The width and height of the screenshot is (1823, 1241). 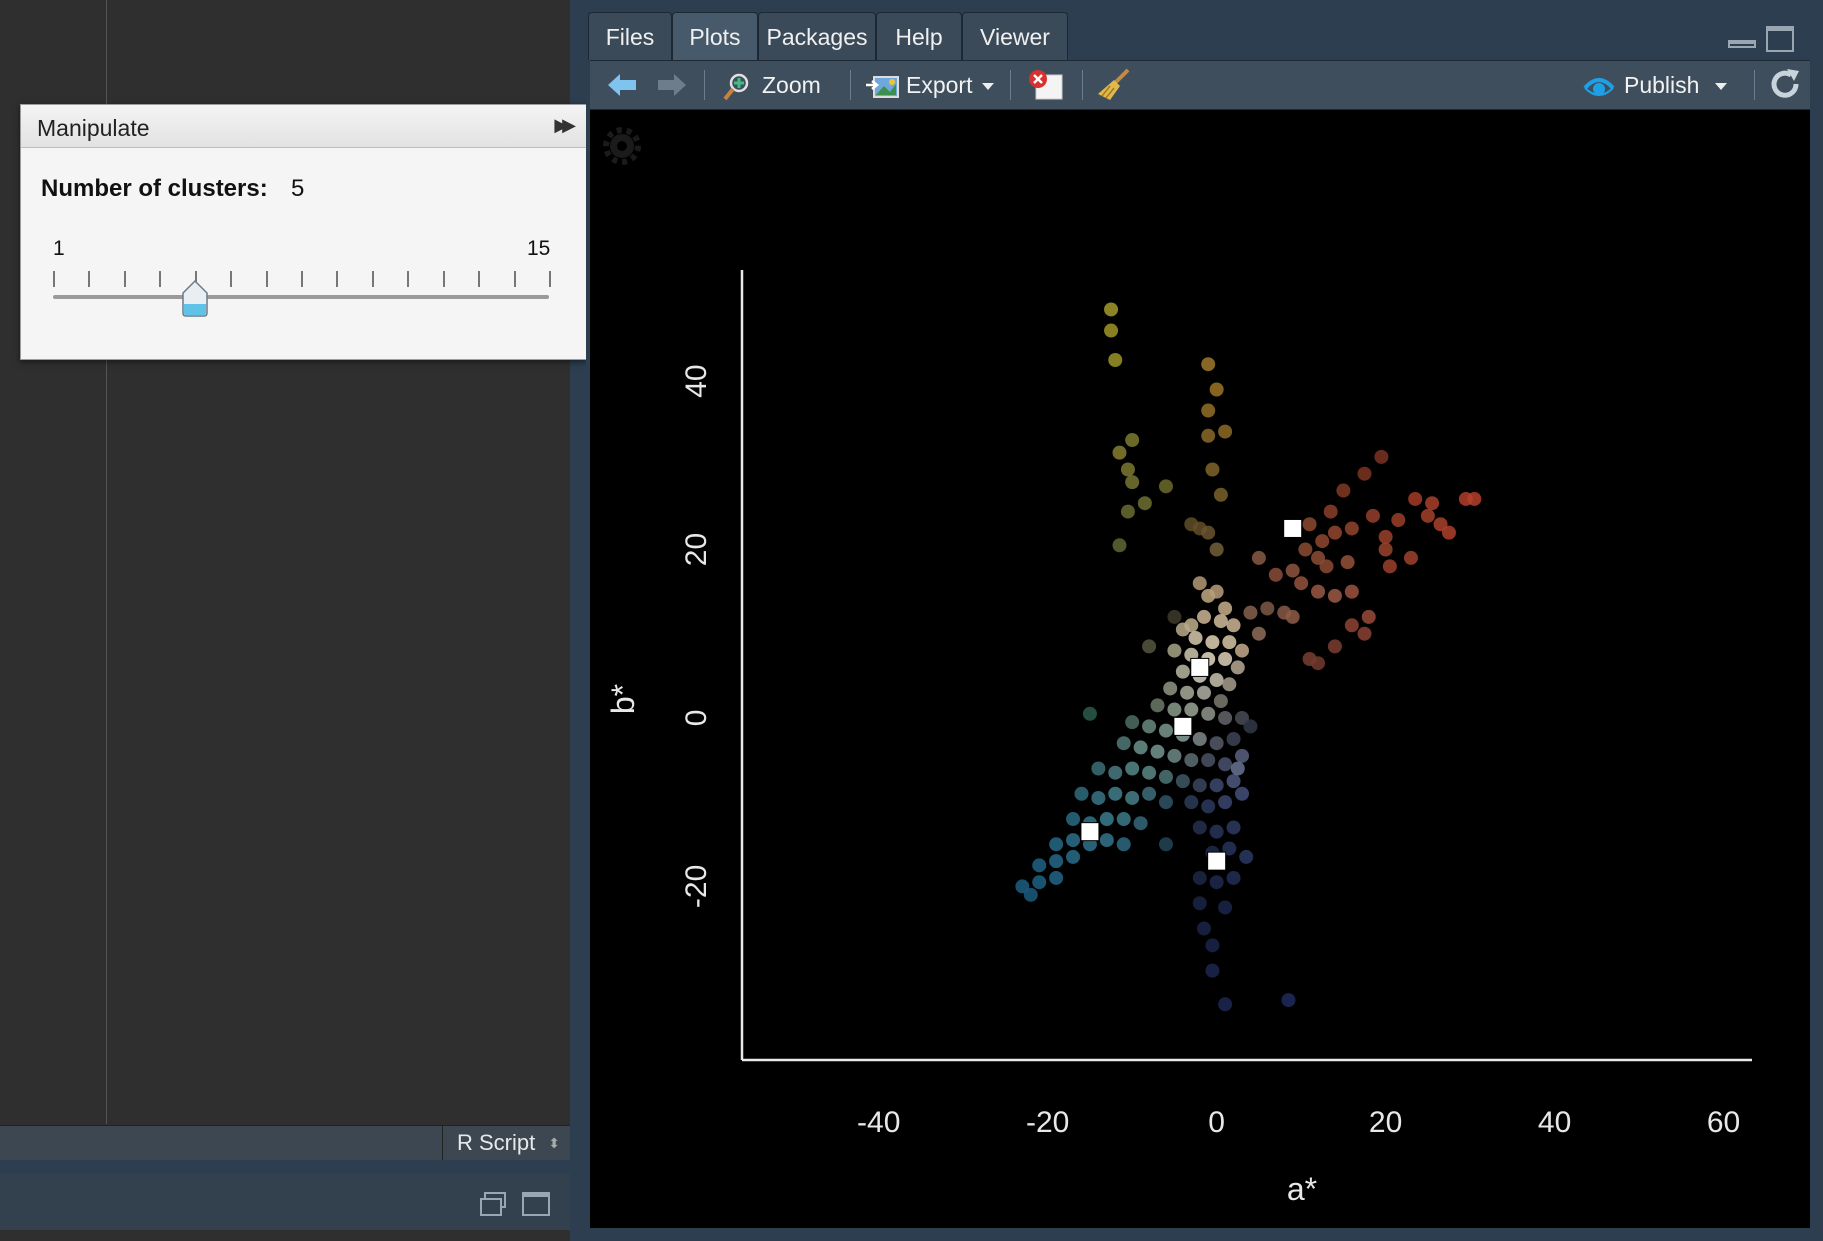 What do you see at coordinates (622, 85) in the screenshot?
I see `back-arrow-icon` at bounding box center [622, 85].